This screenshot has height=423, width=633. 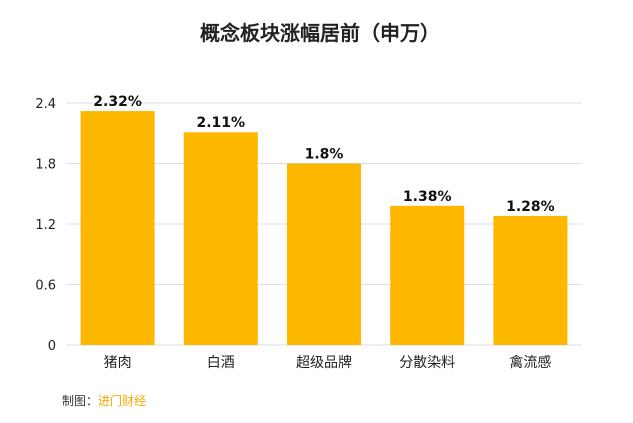 What do you see at coordinates (221, 123) in the screenshot?
I see `data-label: 2.11%` at bounding box center [221, 123].